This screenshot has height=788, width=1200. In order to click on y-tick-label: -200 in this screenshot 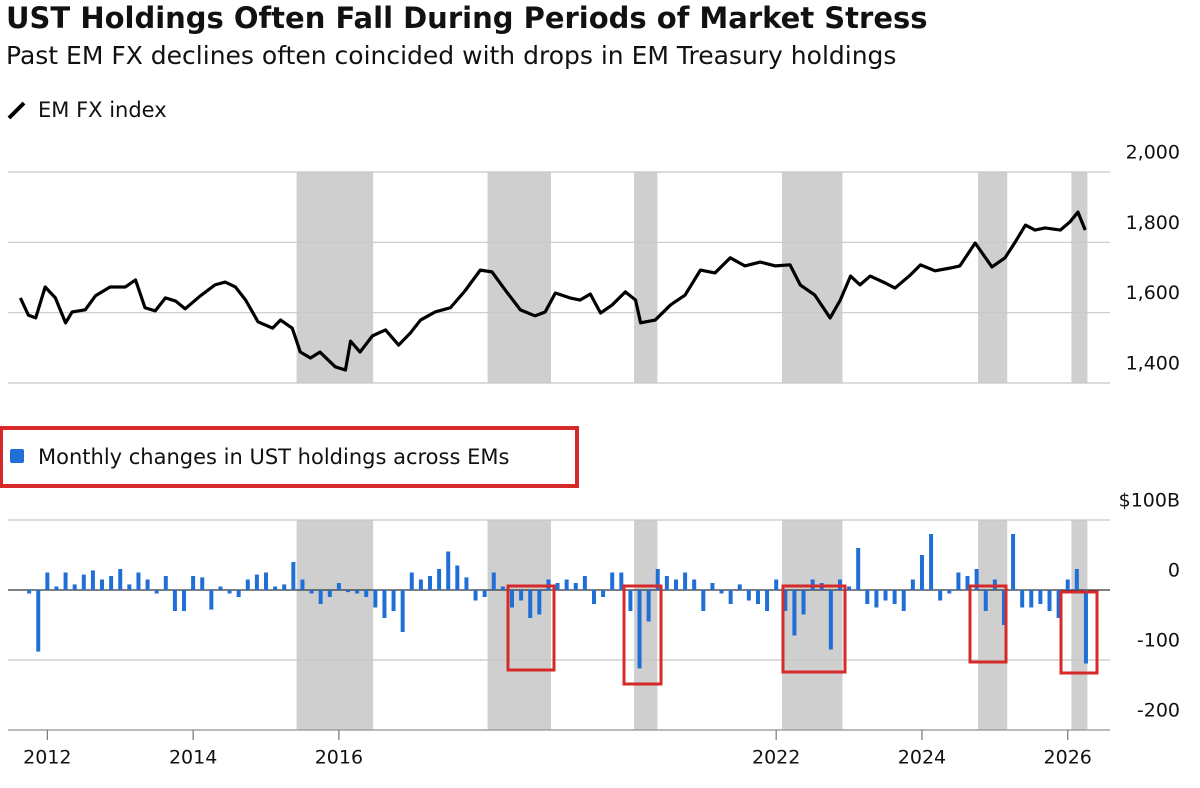, I will do `click(1158, 711)`.